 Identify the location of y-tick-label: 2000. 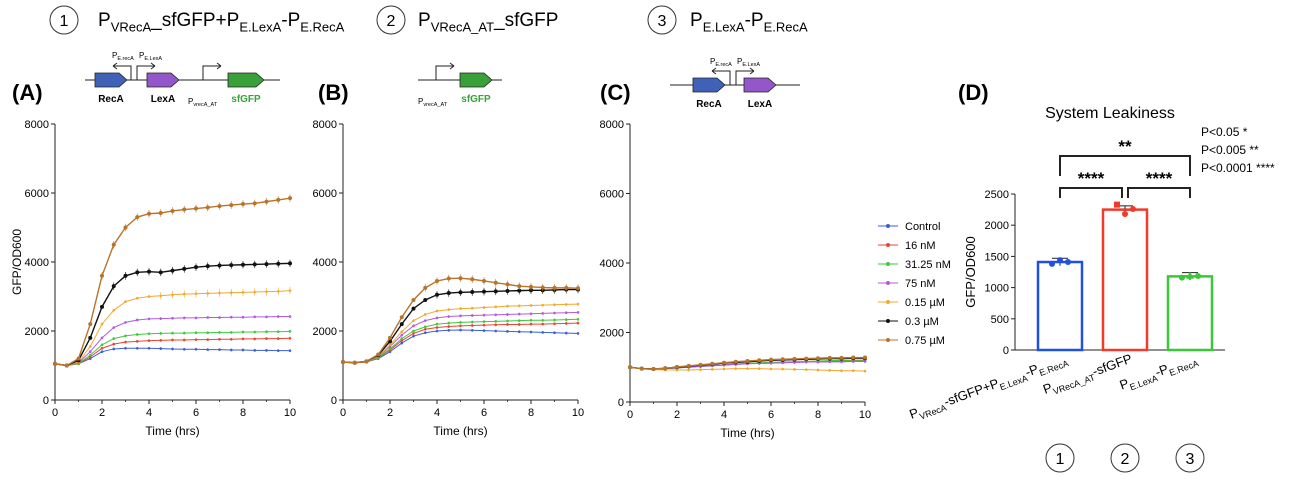
(997, 226).